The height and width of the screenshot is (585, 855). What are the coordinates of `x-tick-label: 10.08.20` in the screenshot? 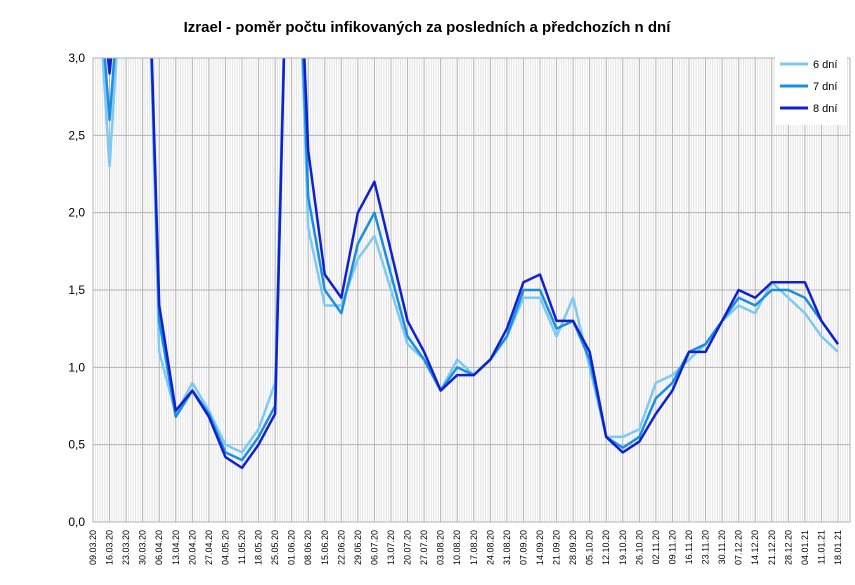 It's located at (457, 547).